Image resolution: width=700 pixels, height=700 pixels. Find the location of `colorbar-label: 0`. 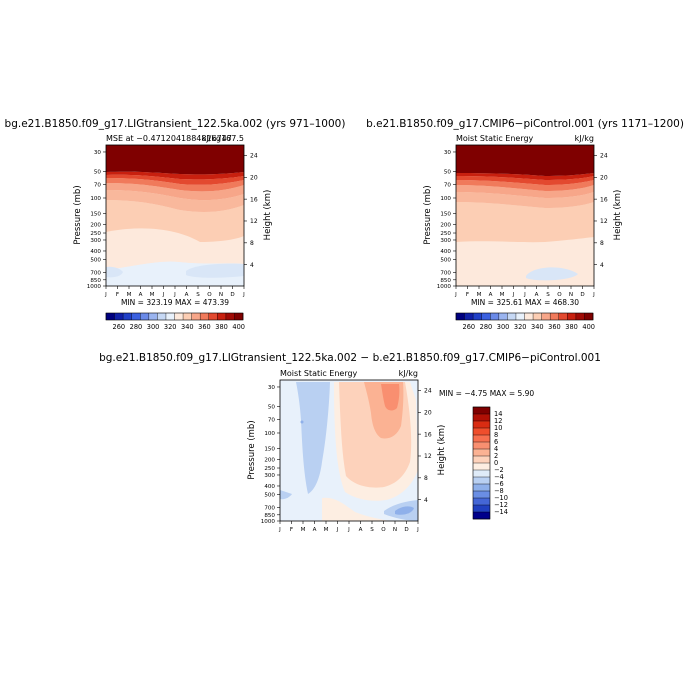

colorbar-label: 0 is located at coordinates (496, 463).